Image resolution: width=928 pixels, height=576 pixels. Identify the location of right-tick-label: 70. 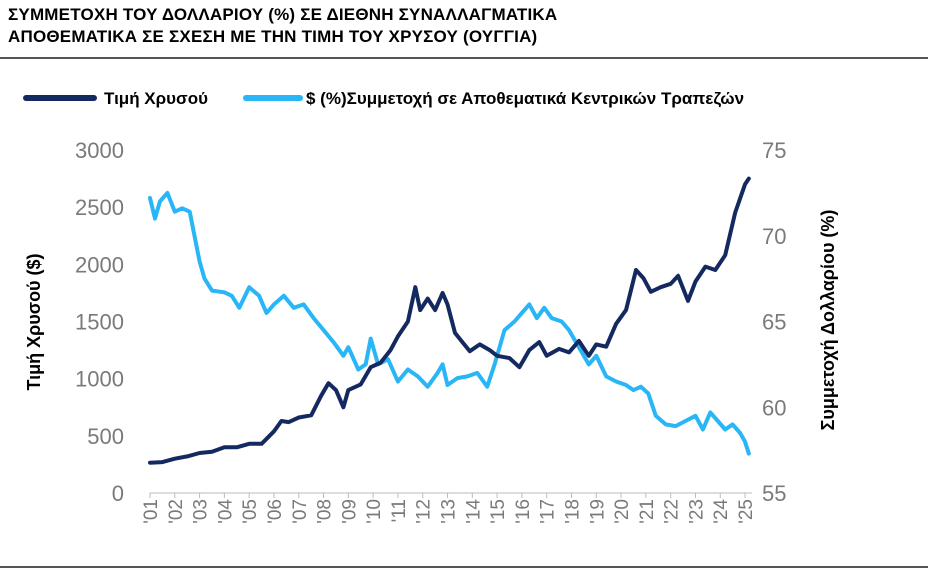
(774, 236).